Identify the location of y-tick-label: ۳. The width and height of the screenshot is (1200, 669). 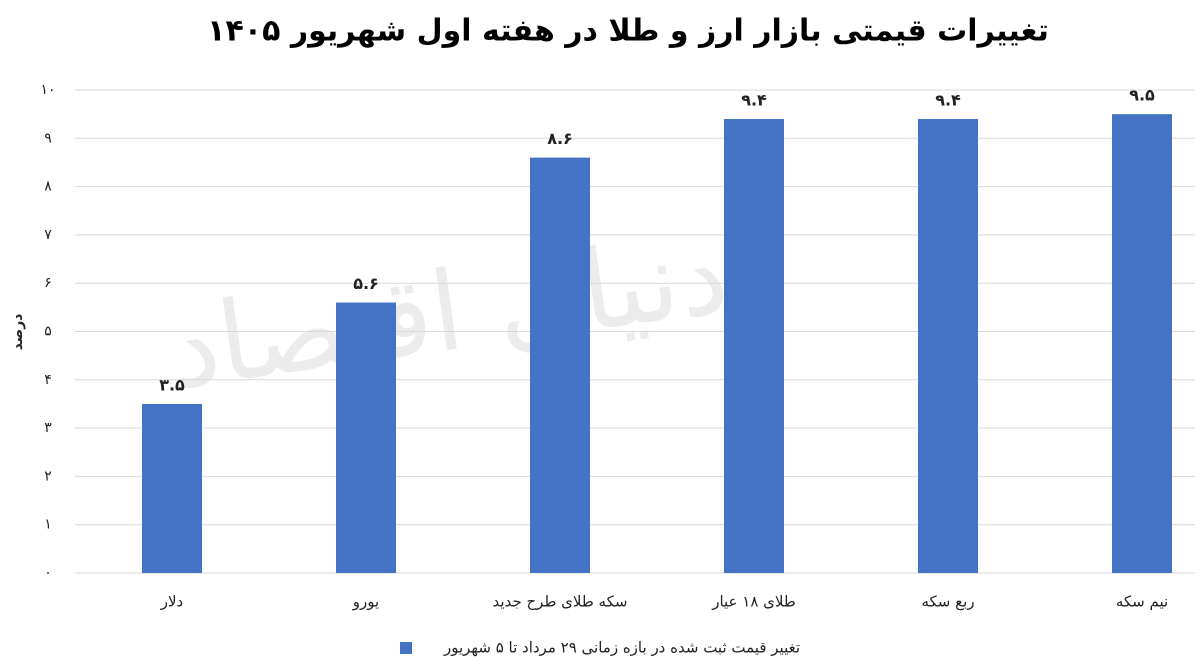
(48, 428).